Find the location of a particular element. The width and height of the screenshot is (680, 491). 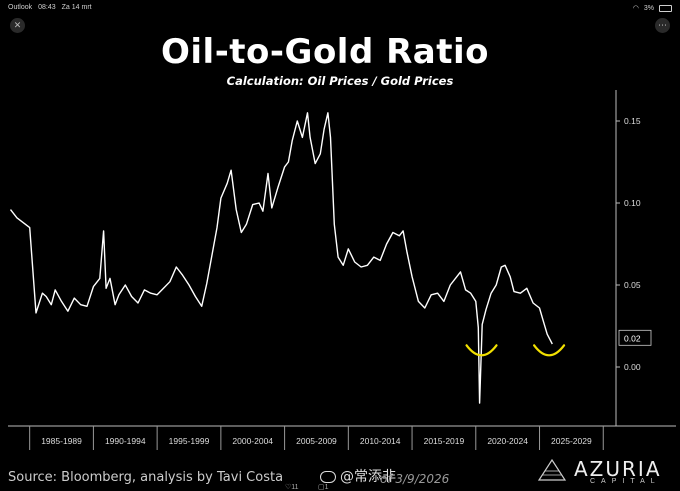

x-tick-label: 1985-1989 is located at coordinates (61, 441).